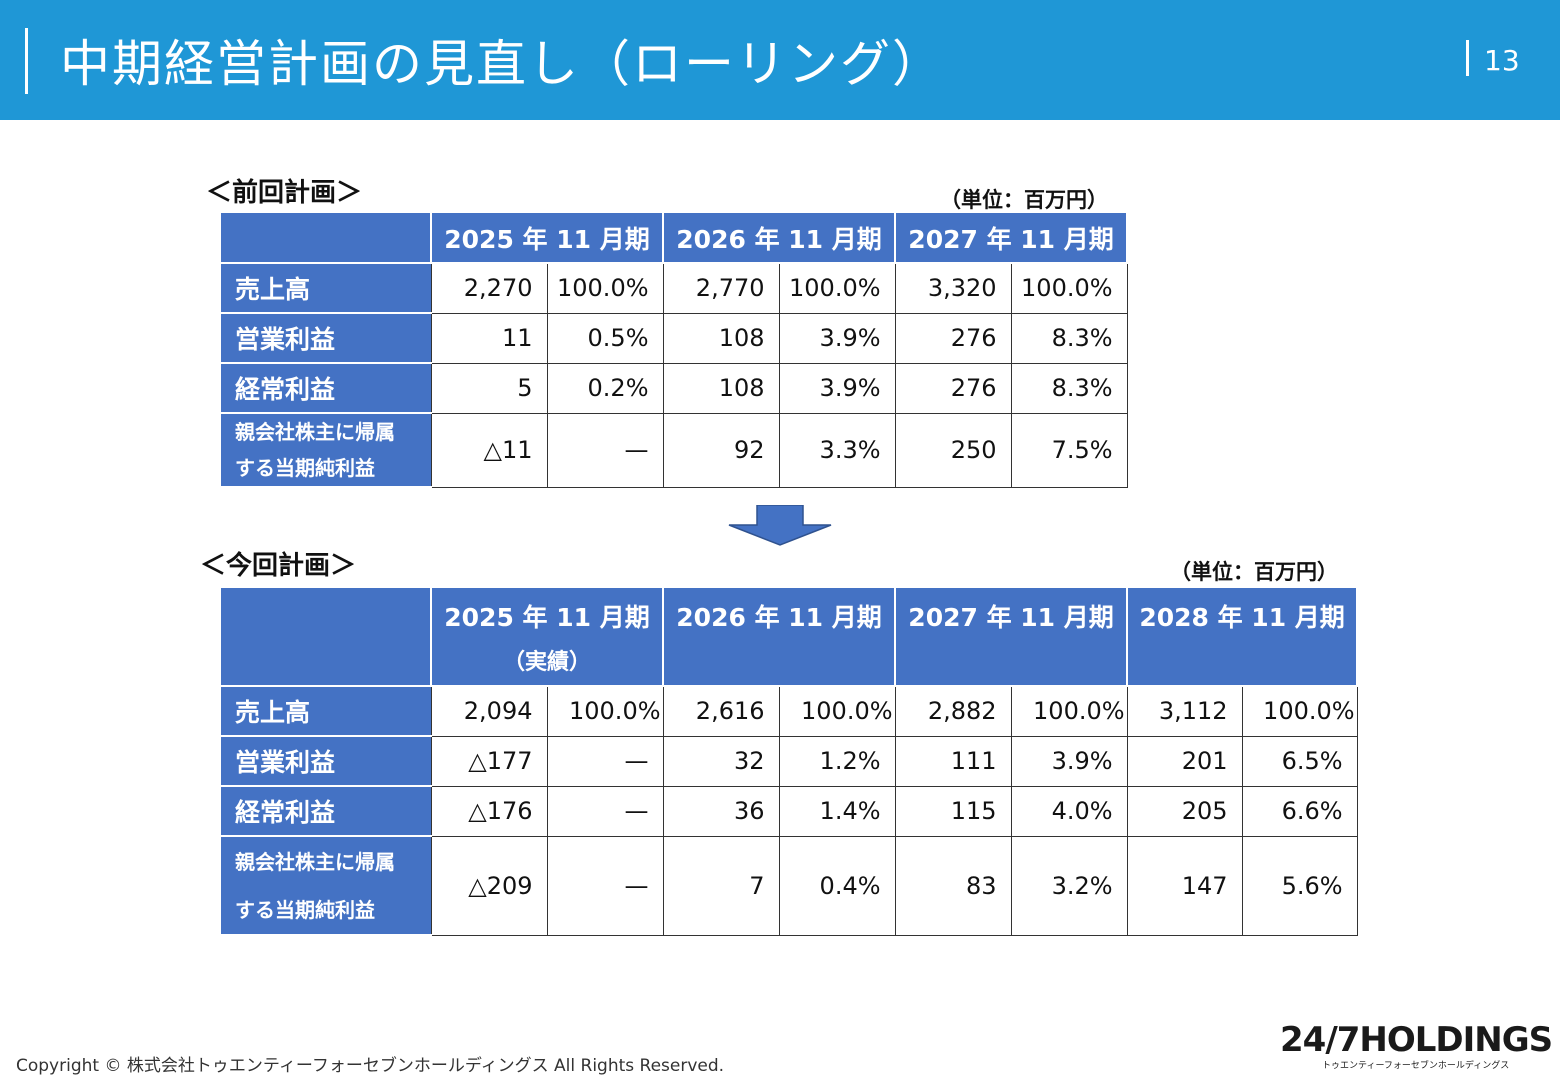 The width and height of the screenshot is (1560, 1080). Describe the element at coordinates (1299, 811) in the screenshot. I see `value-cell: 6.6%` at that location.